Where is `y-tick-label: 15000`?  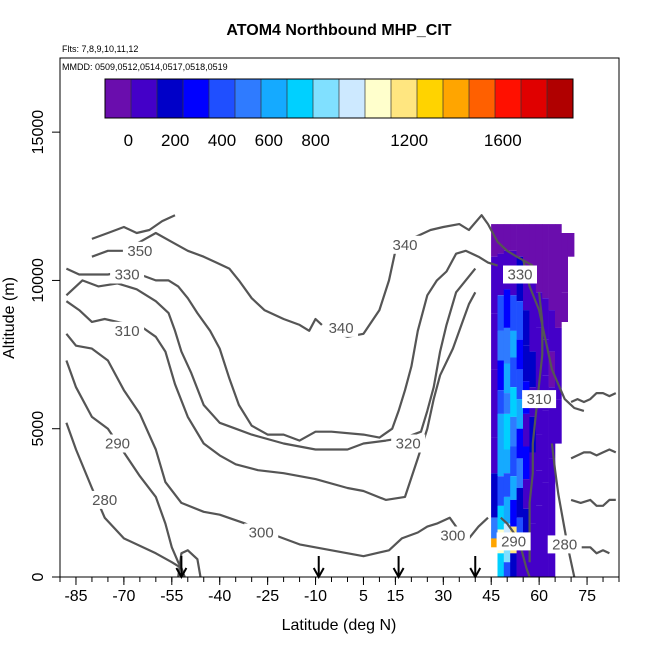 y-tick-label: 15000 is located at coordinates (38, 132).